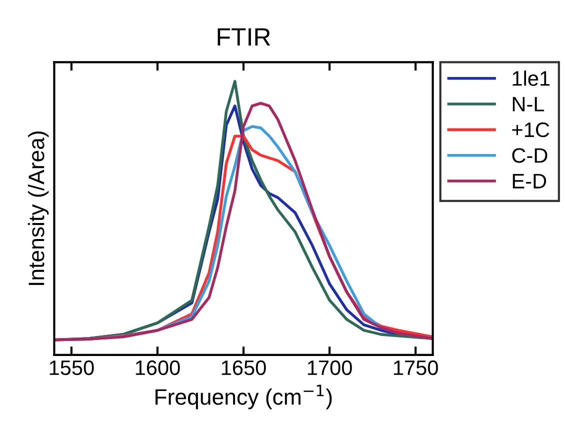 This screenshot has width=565, height=435. What do you see at coordinates (529, 181) in the screenshot?
I see `legend-label: E-D` at bounding box center [529, 181].